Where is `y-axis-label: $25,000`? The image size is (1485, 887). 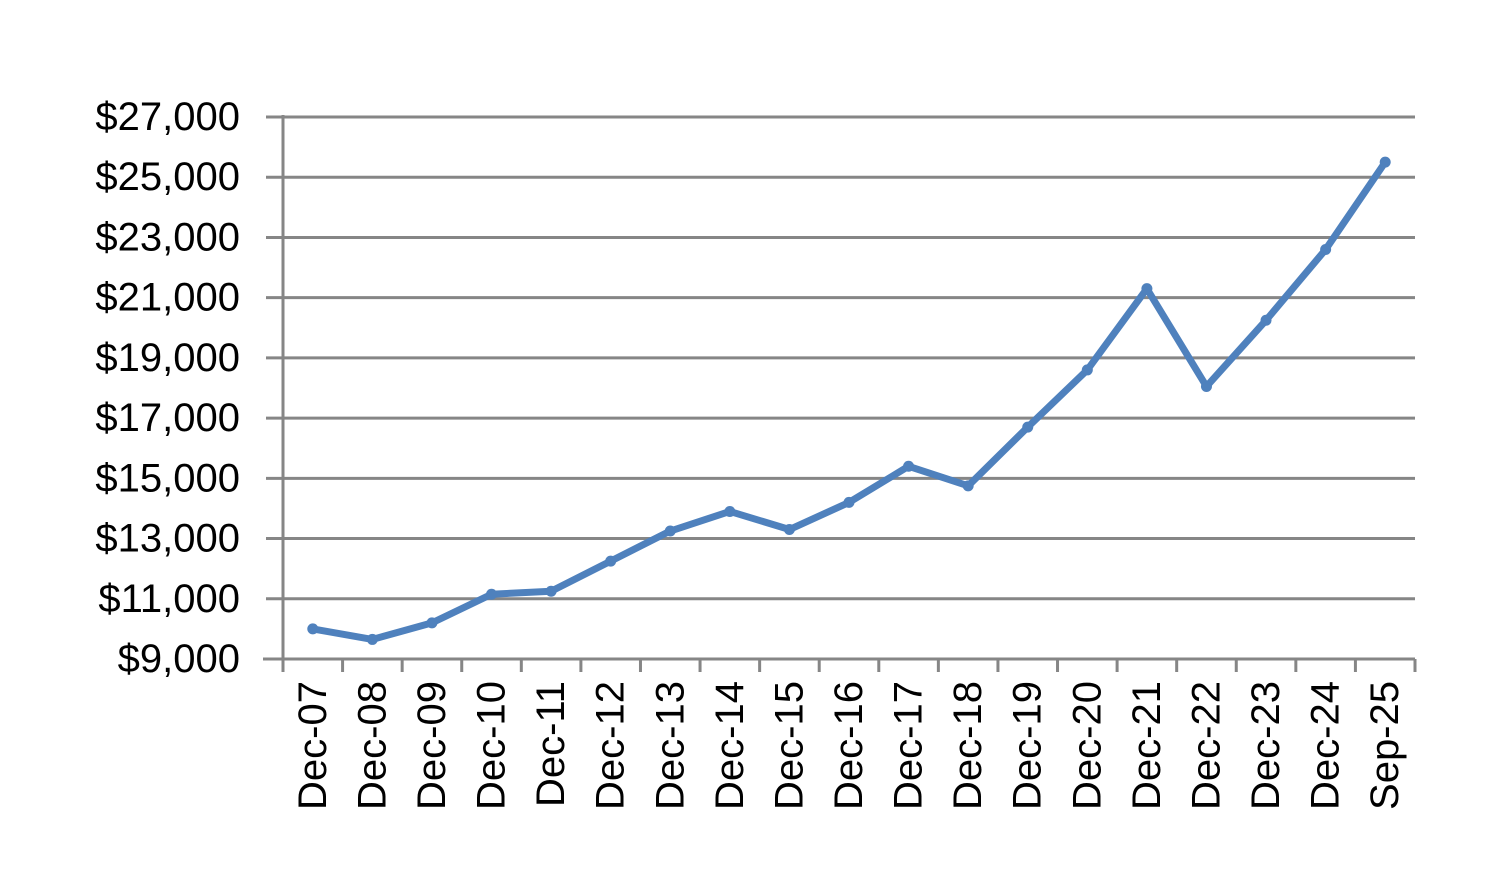
y-axis-label: $25,000 is located at coordinates (167, 177).